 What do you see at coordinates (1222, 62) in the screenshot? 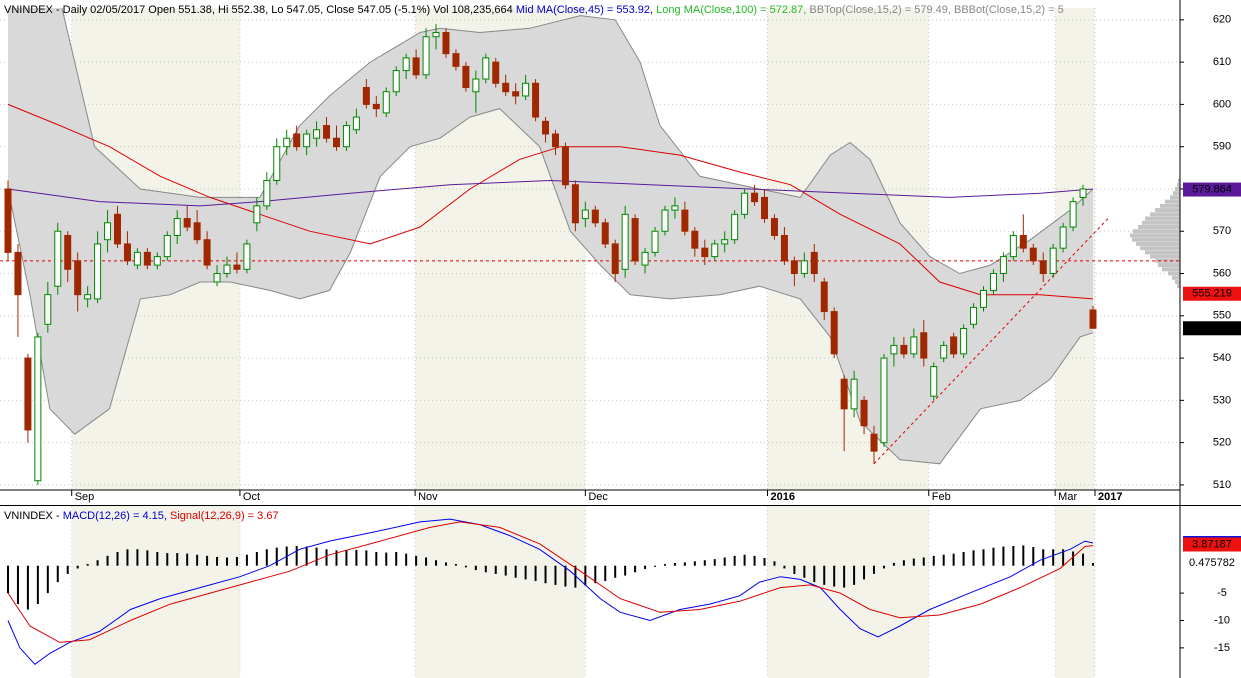
I see `y-tick-label: 610` at bounding box center [1222, 62].